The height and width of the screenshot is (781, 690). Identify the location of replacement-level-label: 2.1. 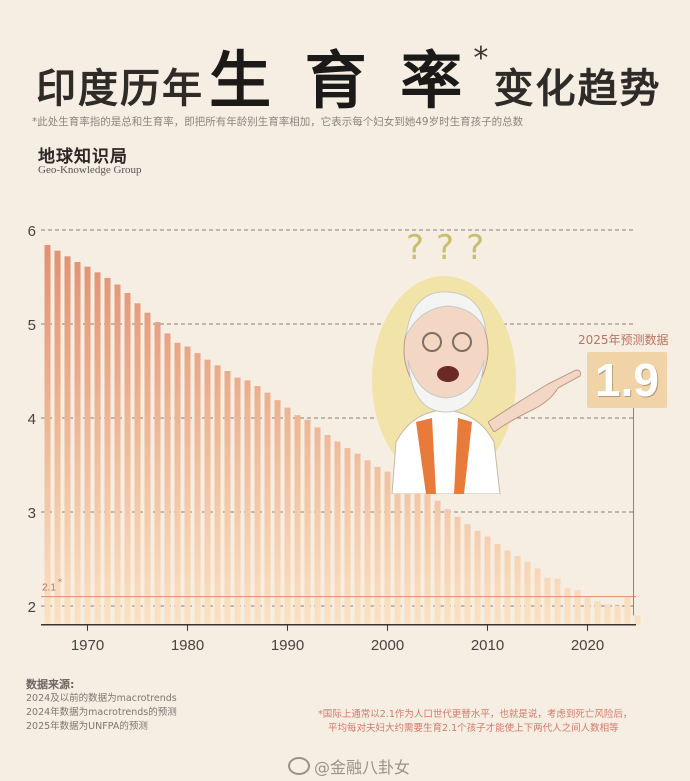
(49, 588).